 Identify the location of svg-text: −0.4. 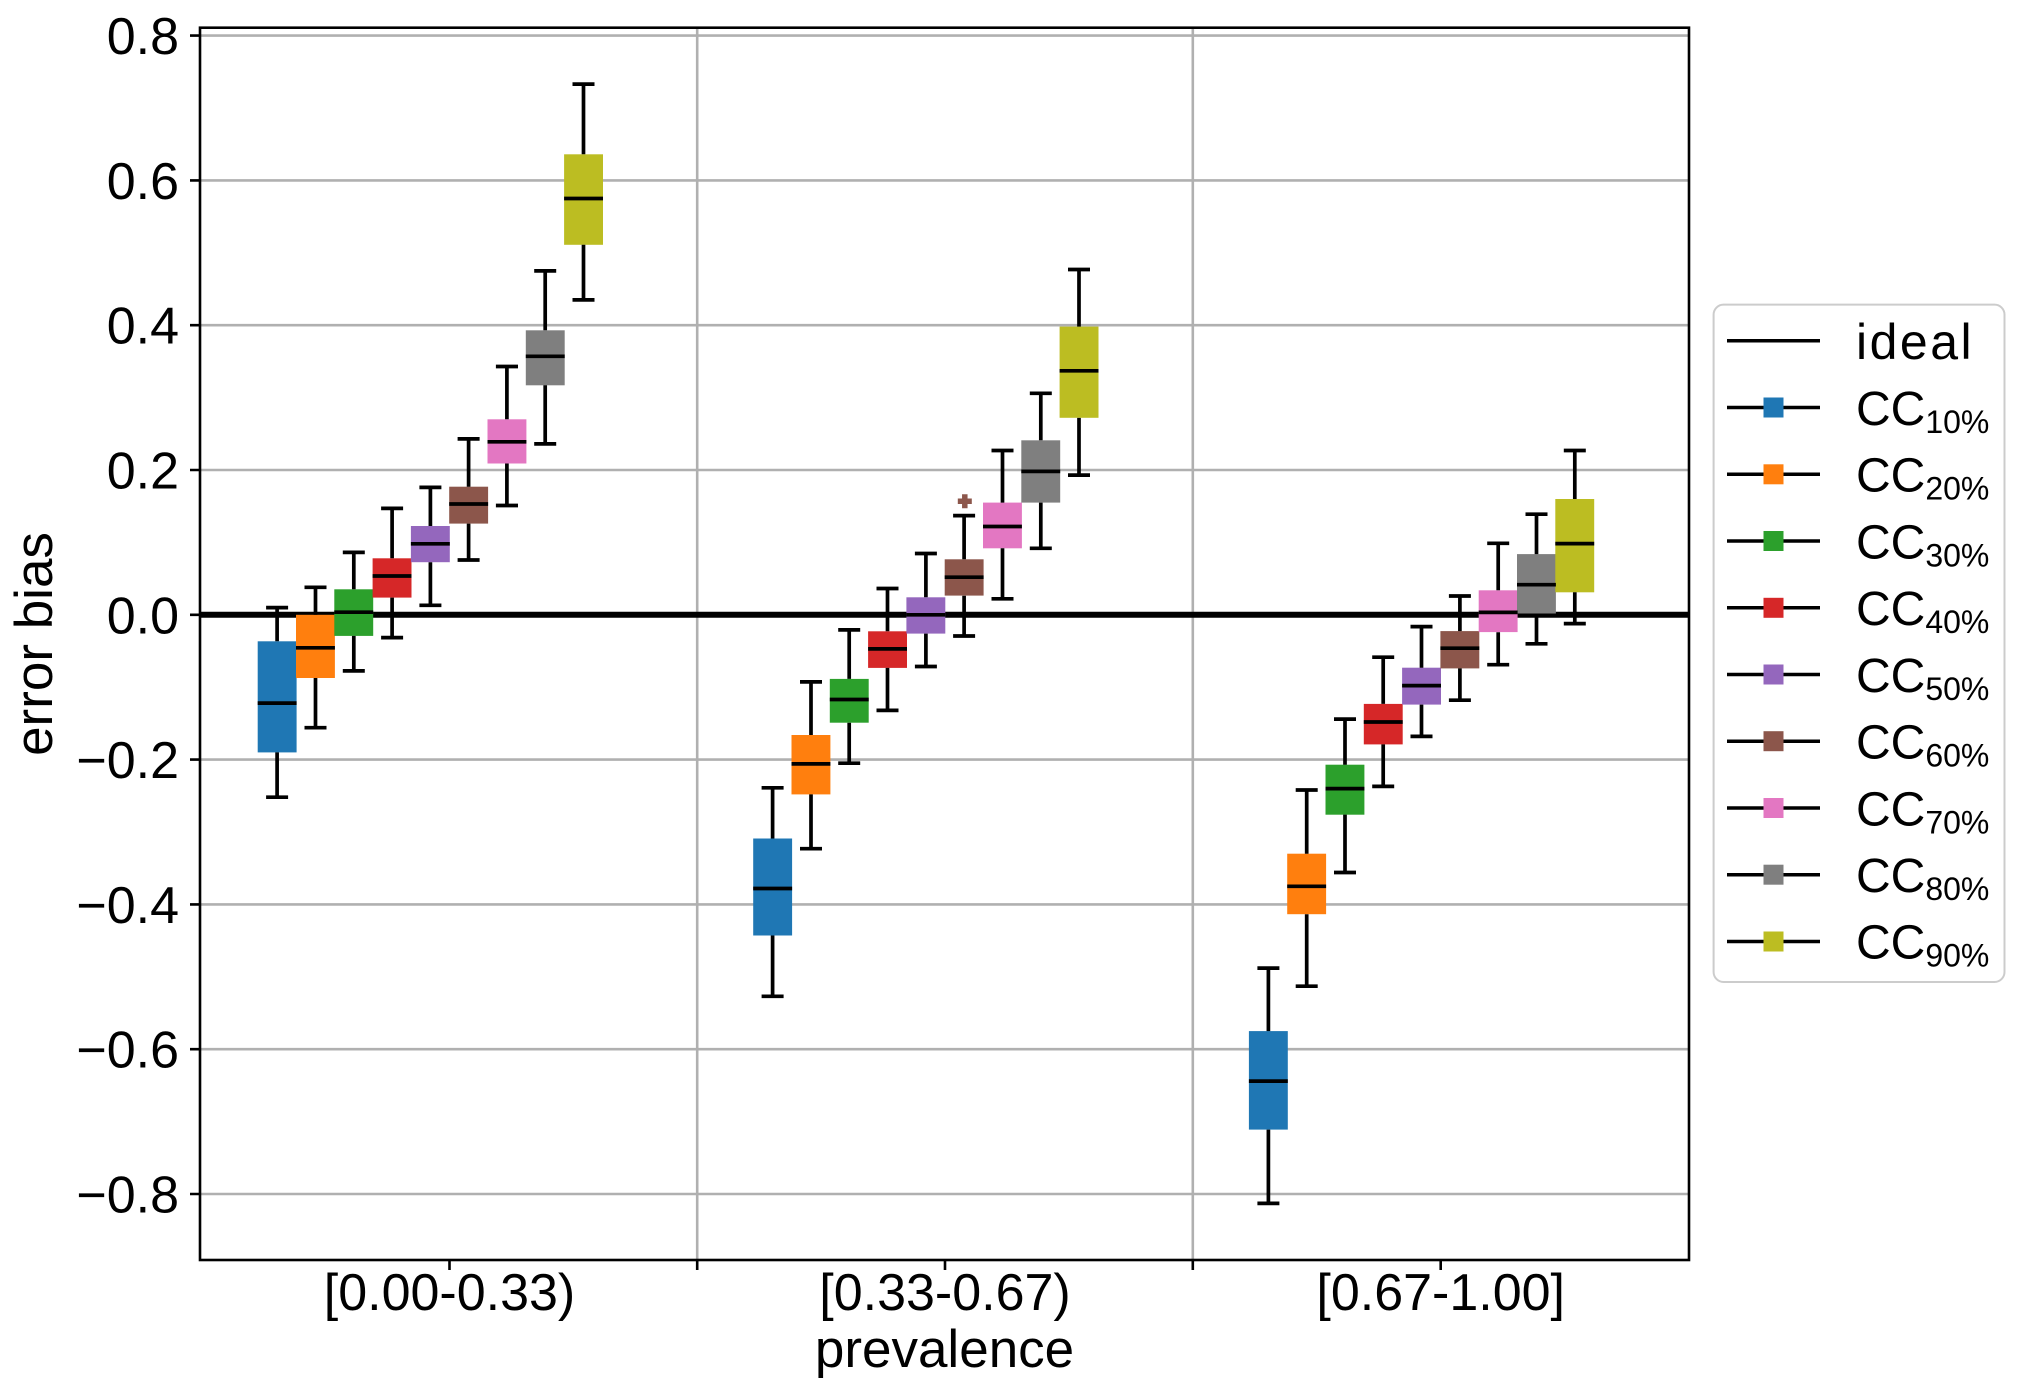
(127, 906).